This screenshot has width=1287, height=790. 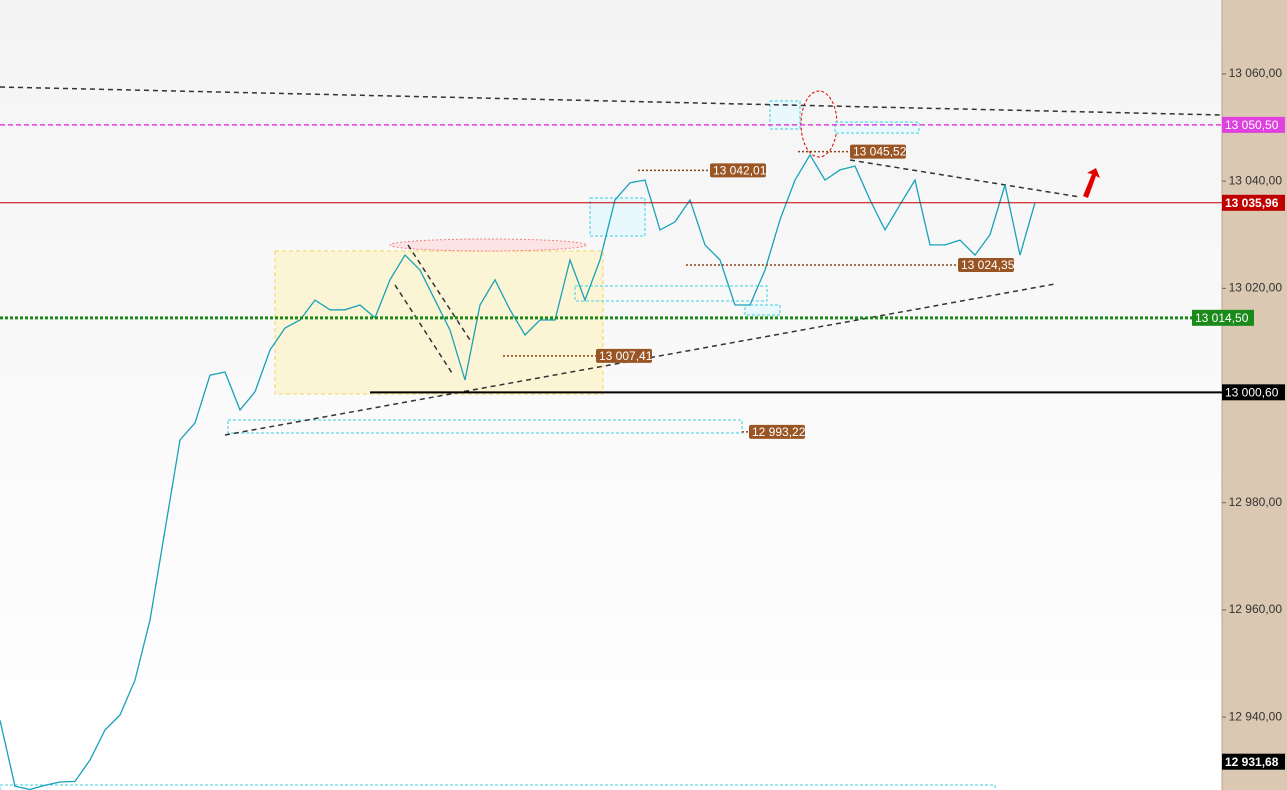 I want to click on annotation-label: 13 024,35, so click(x=988, y=265).